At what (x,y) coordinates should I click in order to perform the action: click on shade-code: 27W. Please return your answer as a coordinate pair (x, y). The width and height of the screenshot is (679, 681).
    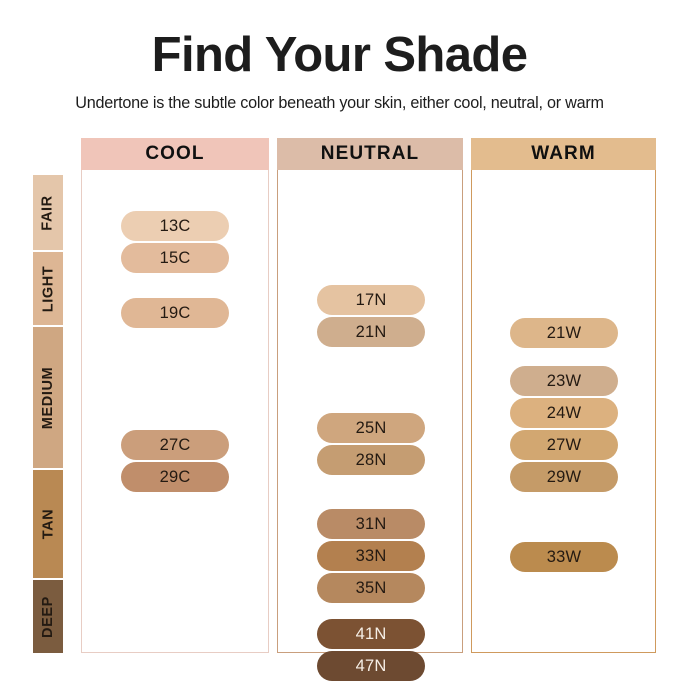
    Looking at the image, I should click on (564, 444).